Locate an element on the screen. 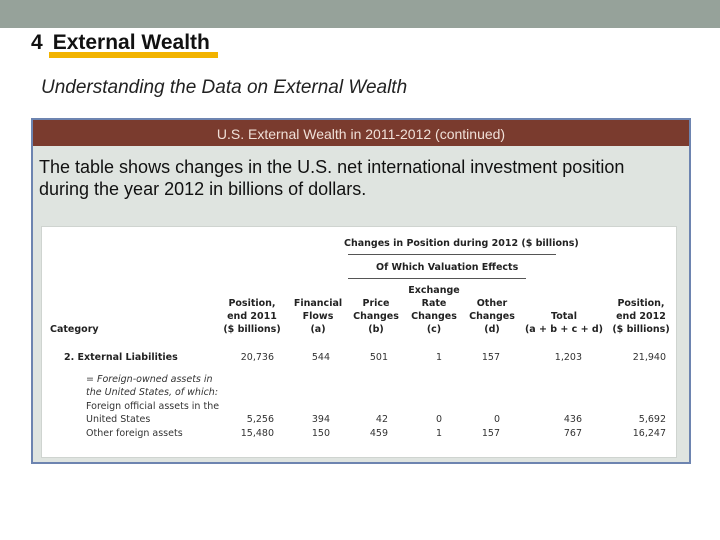 The width and height of the screenshot is (720, 540). table-cell: 501 is located at coordinates (378, 357).